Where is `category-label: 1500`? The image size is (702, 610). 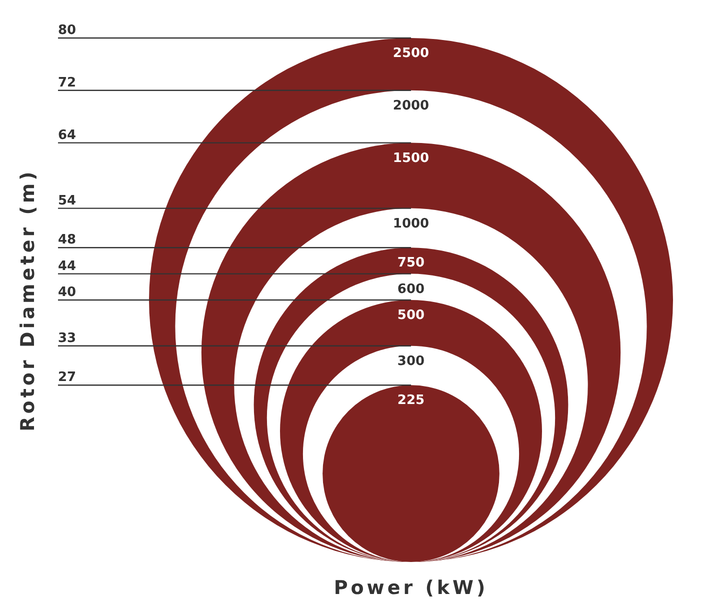 category-label: 1500 is located at coordinates (411, 158).